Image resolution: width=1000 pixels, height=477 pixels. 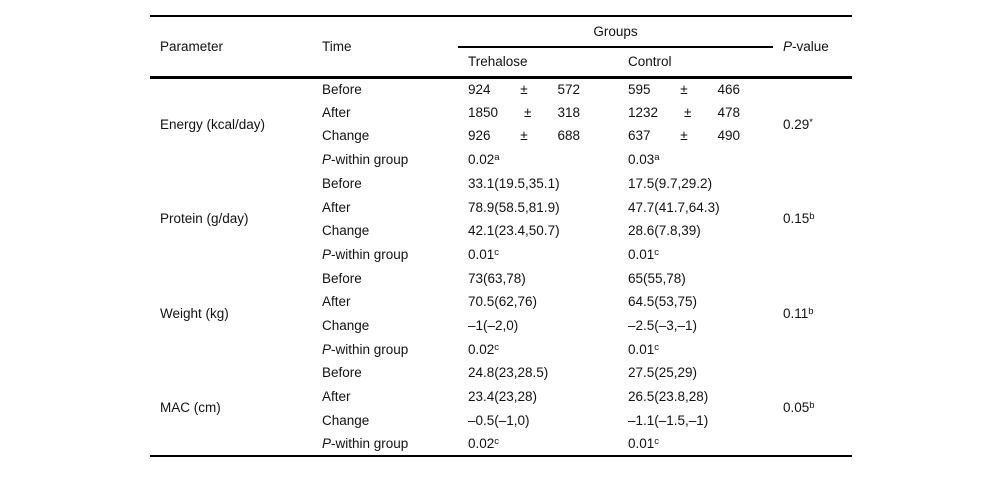 What do you see at coordinates (788, 46) in the screenshot?
I see `pvalue-header-p: P` at bounding box center [788, 46].